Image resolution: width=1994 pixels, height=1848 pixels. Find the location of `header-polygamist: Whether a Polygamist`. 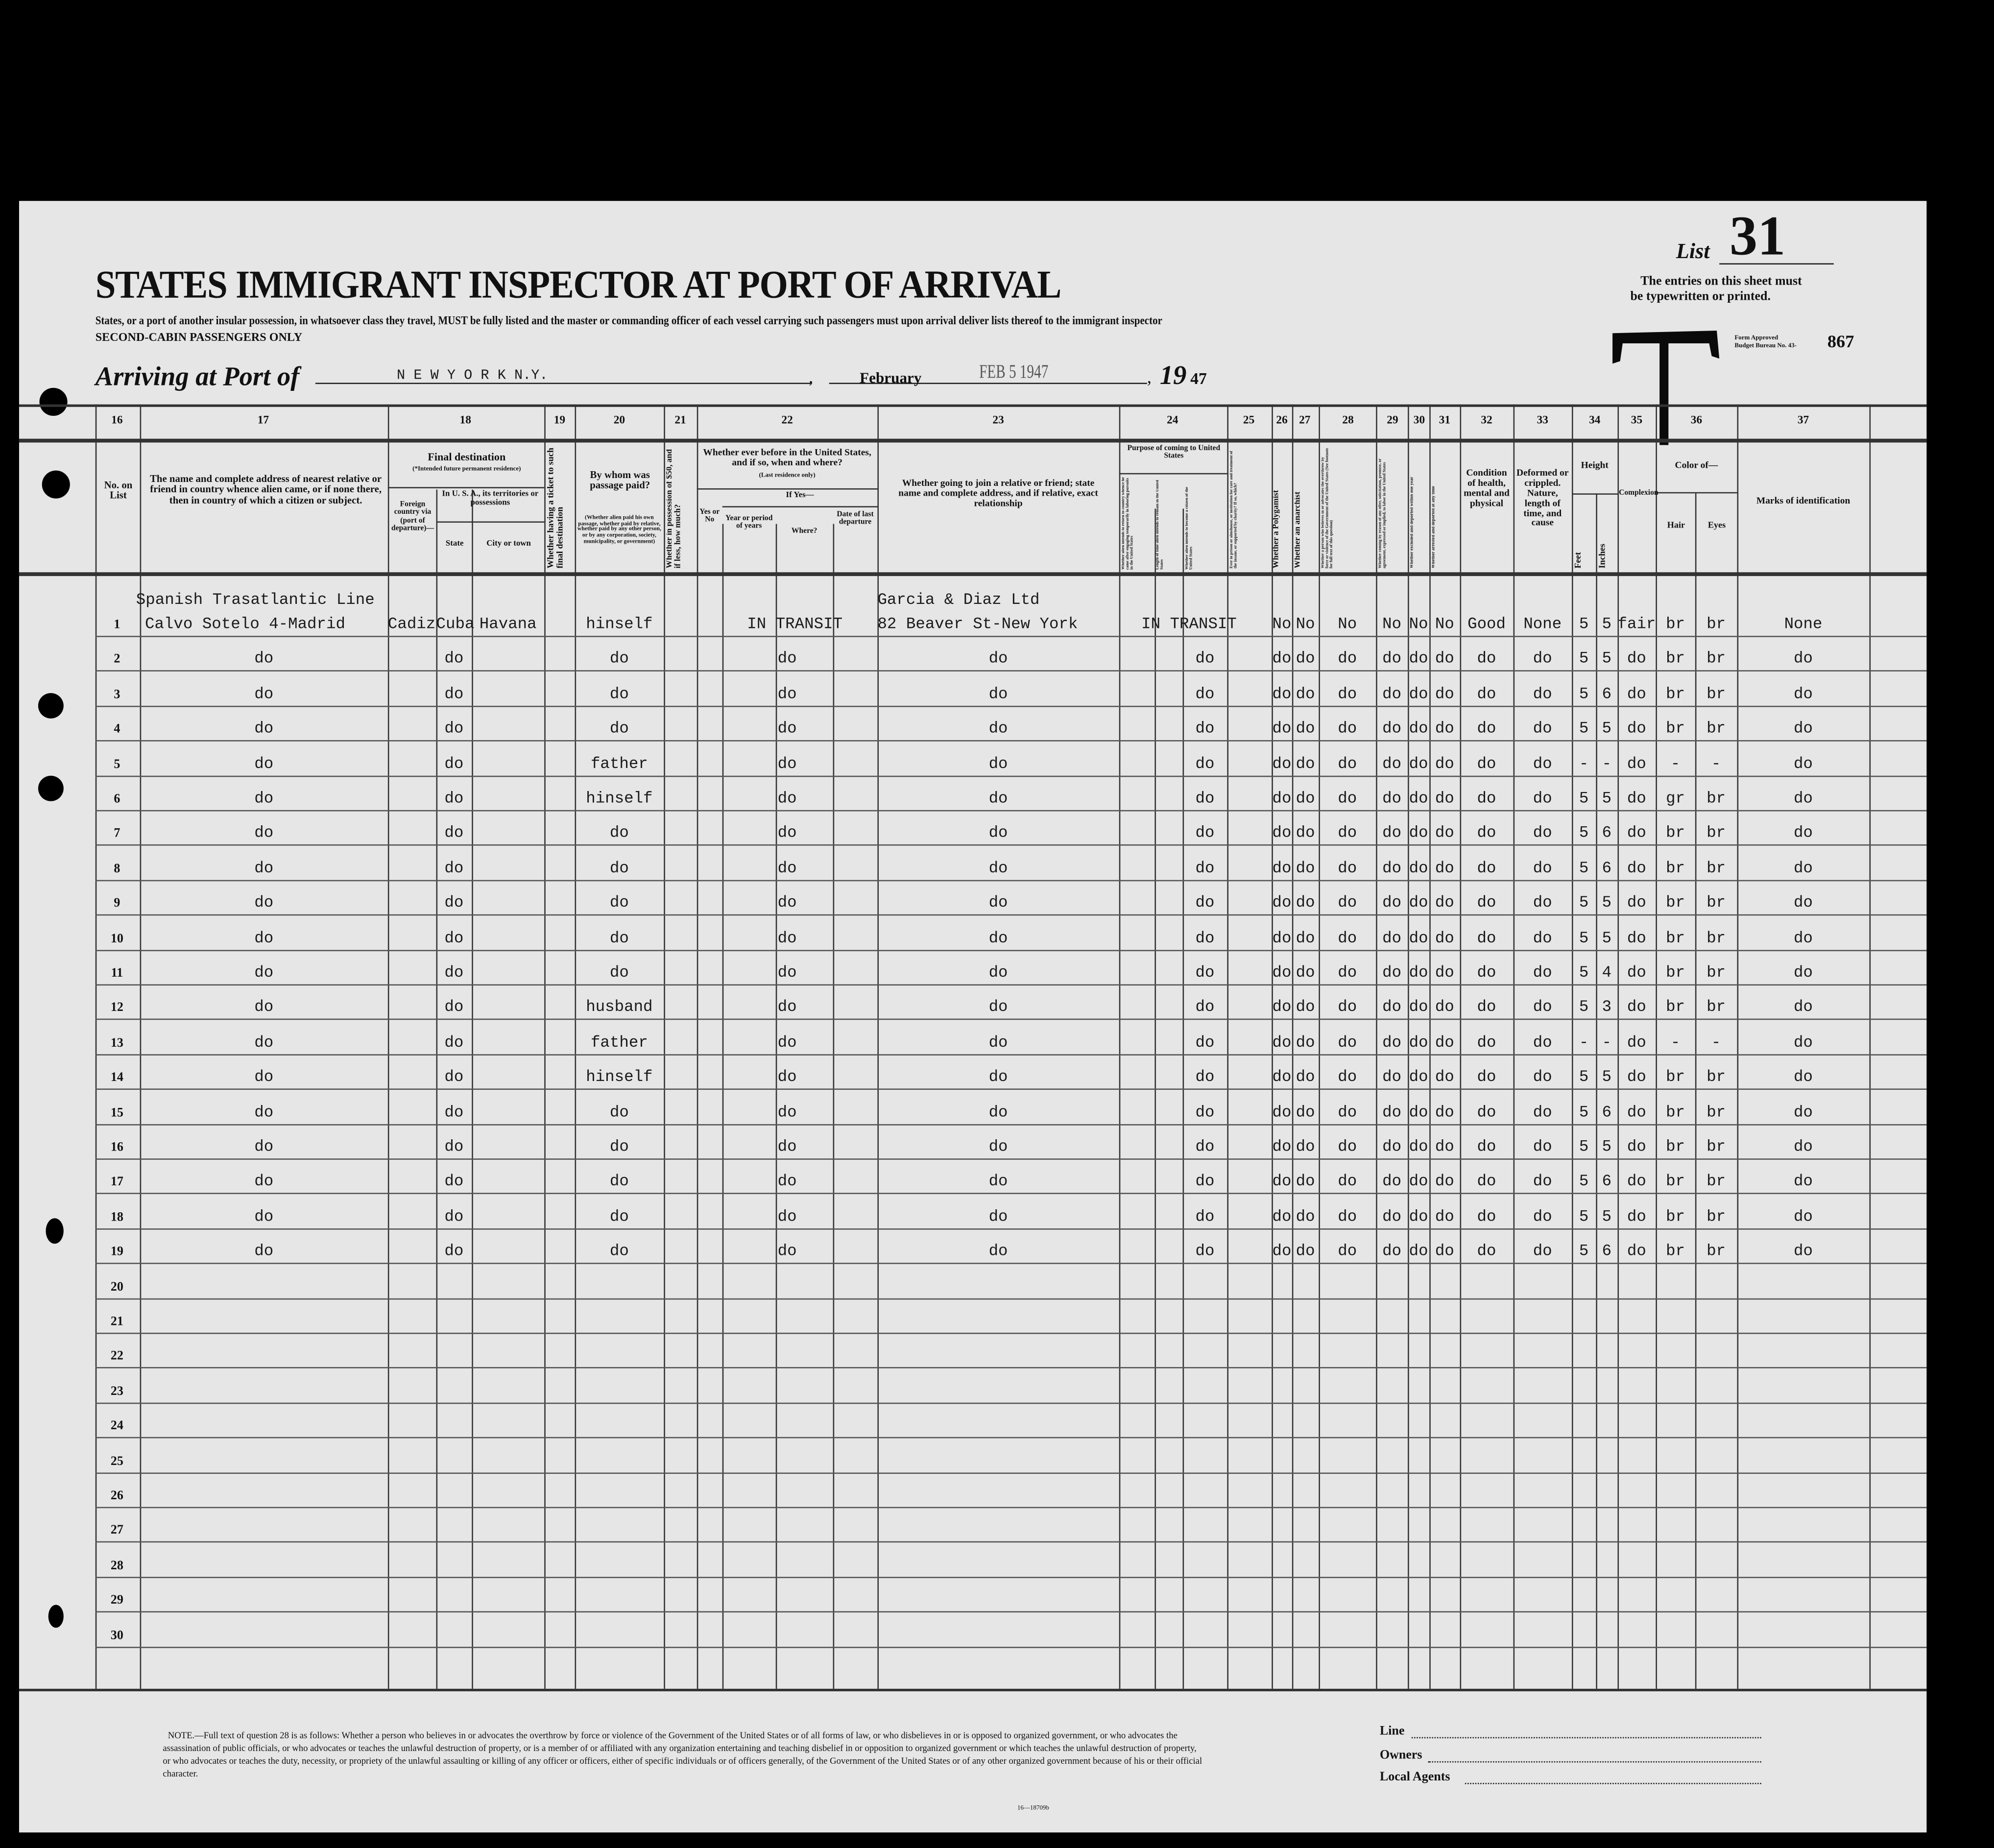

header-polygamist: Whether a Polygamist is located at coordinates (1277, 529).